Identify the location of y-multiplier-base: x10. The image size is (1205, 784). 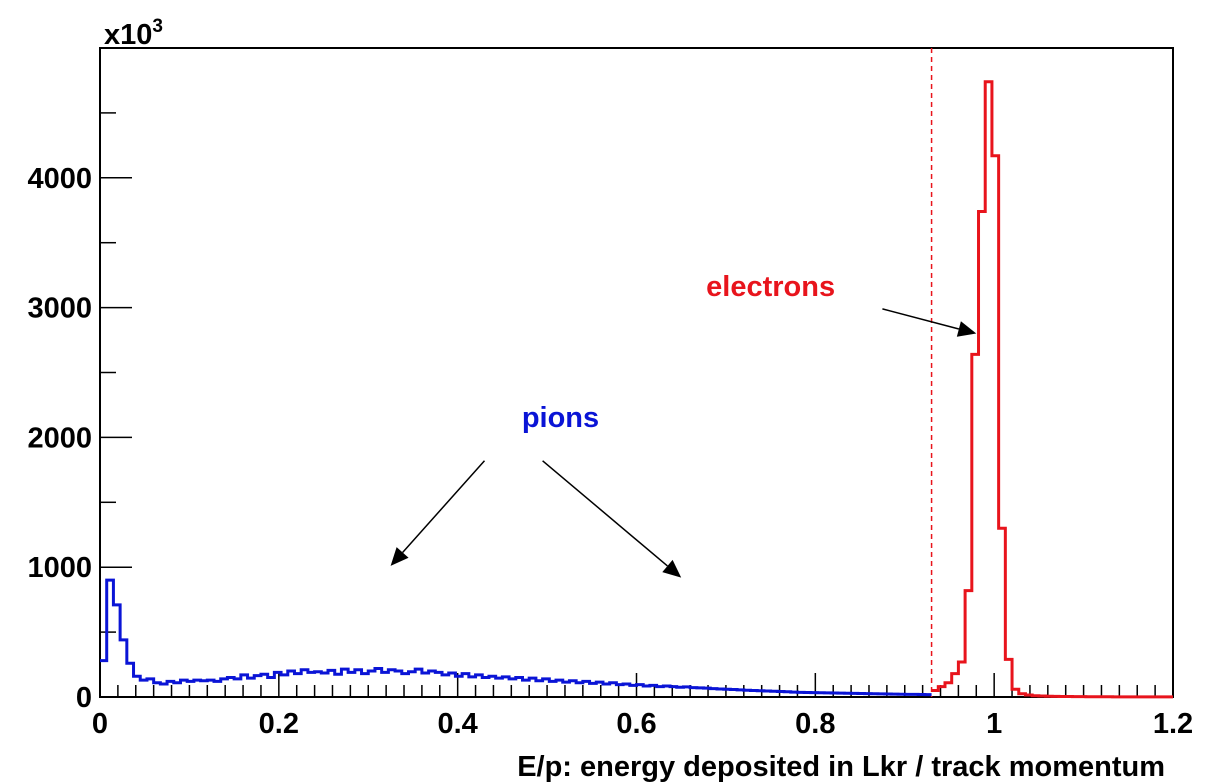
(128, 35).